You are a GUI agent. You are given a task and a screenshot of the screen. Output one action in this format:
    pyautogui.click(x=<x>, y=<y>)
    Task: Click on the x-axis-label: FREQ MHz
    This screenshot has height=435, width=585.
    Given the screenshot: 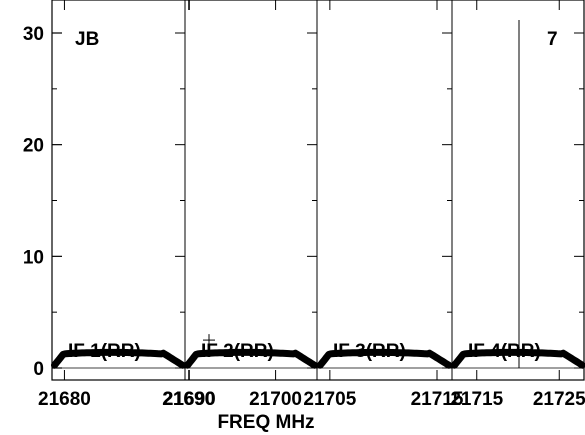 What is the action you would take?
    pyautogui.click(x=265, y=422)
    